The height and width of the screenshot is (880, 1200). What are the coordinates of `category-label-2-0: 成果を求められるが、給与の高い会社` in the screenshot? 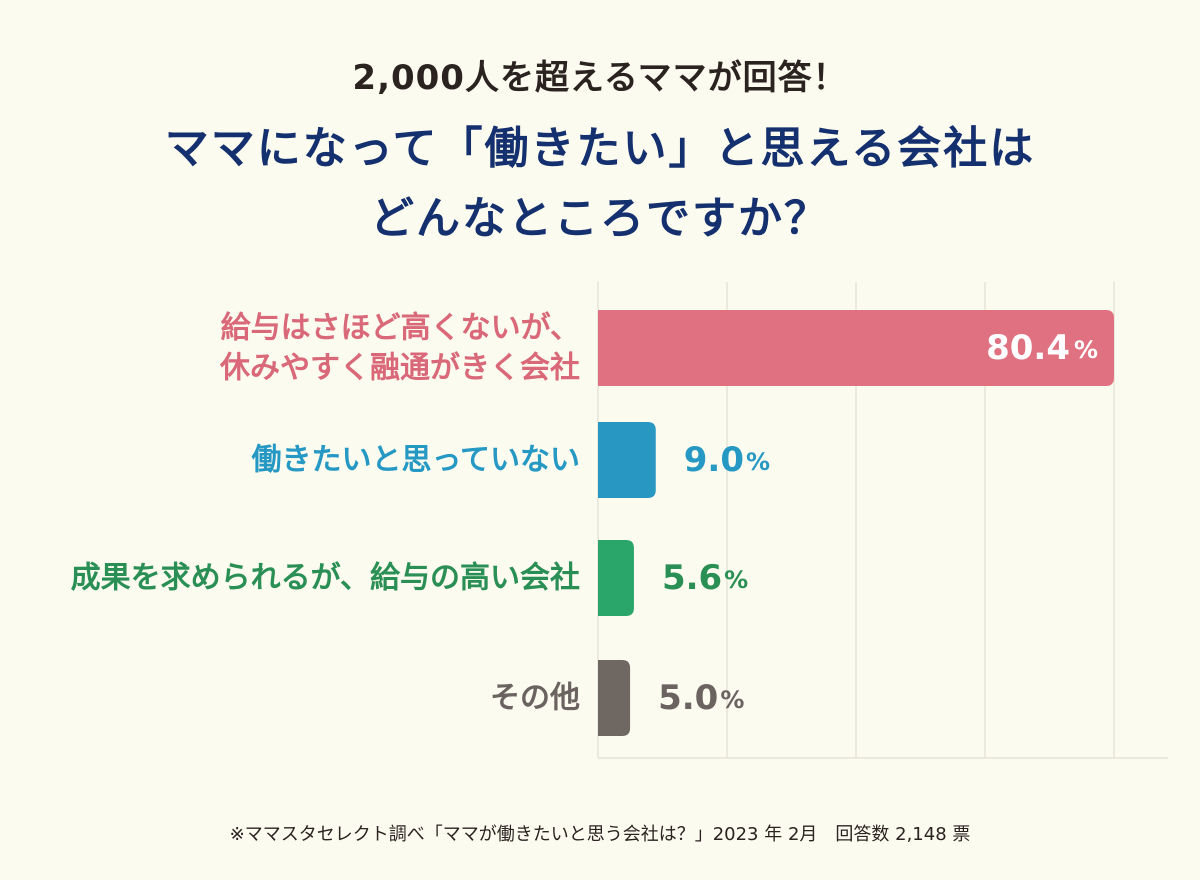 It's located at (325, 578).